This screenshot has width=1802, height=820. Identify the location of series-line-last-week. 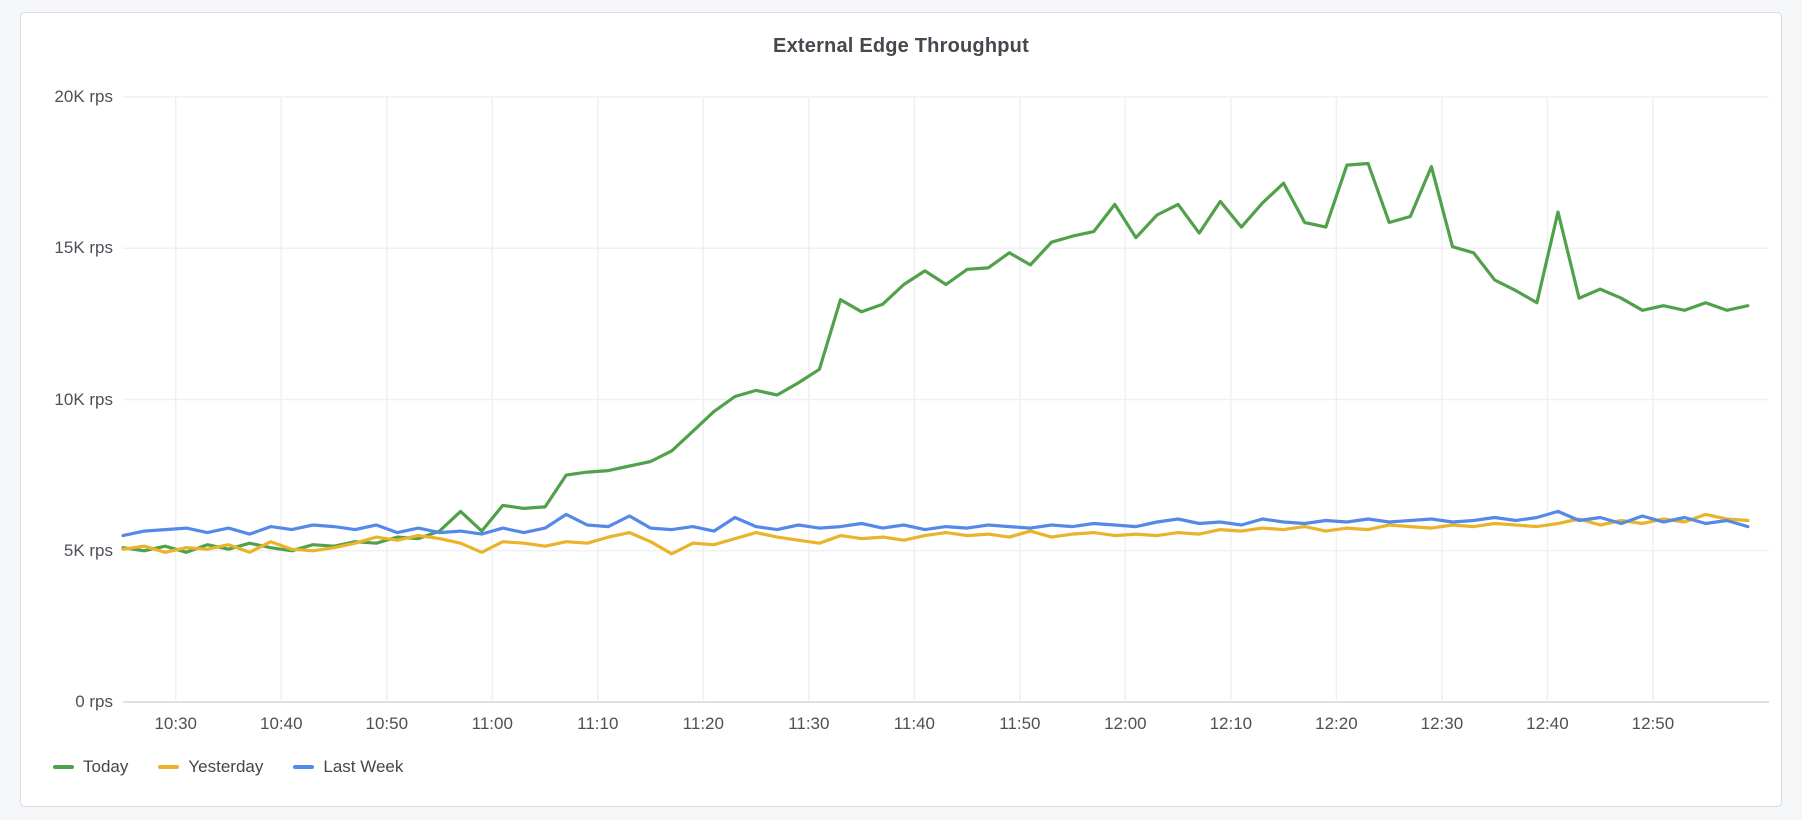
(935, 523).